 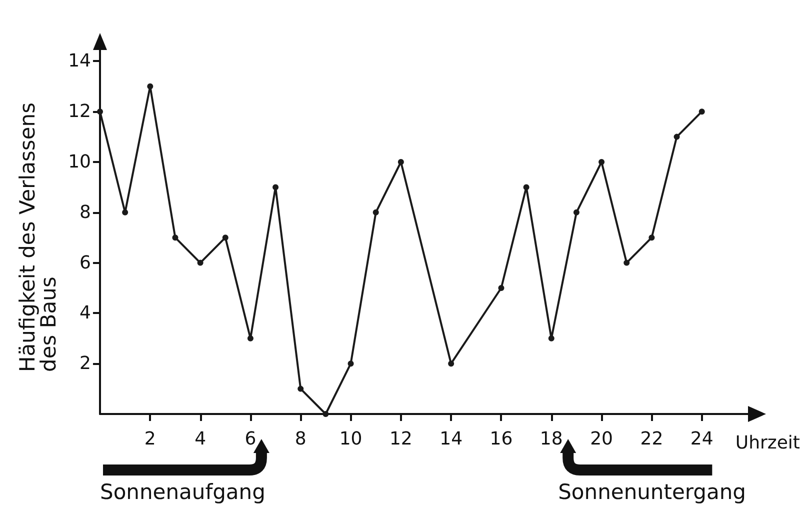 What do you see at coordinates (767, 443) in the screenshot?
I see `x-axis-title: Uhrzeit` at bounding box center [767, 443].